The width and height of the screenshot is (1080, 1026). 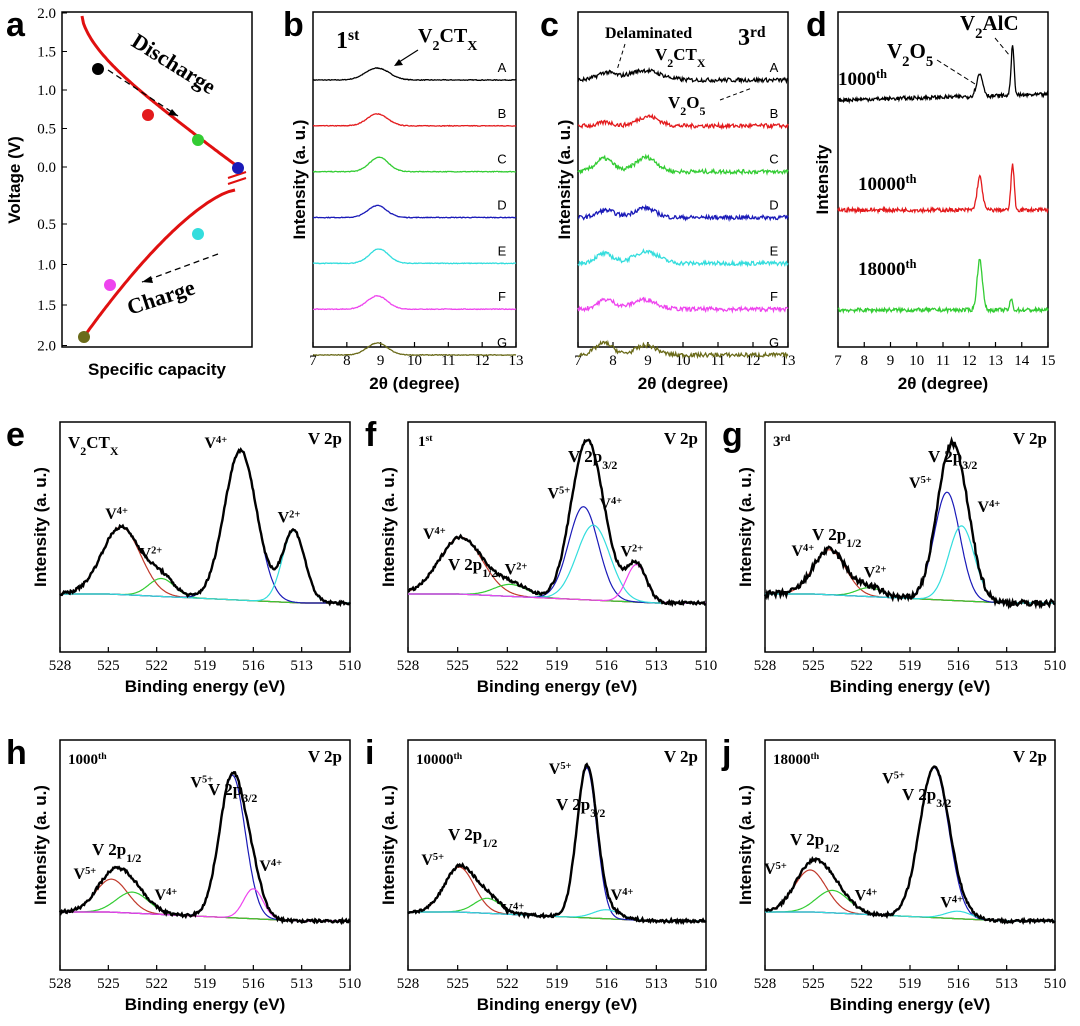 I want to click on panel-d-xtick-label: 15, so click(x=1048, y=361).